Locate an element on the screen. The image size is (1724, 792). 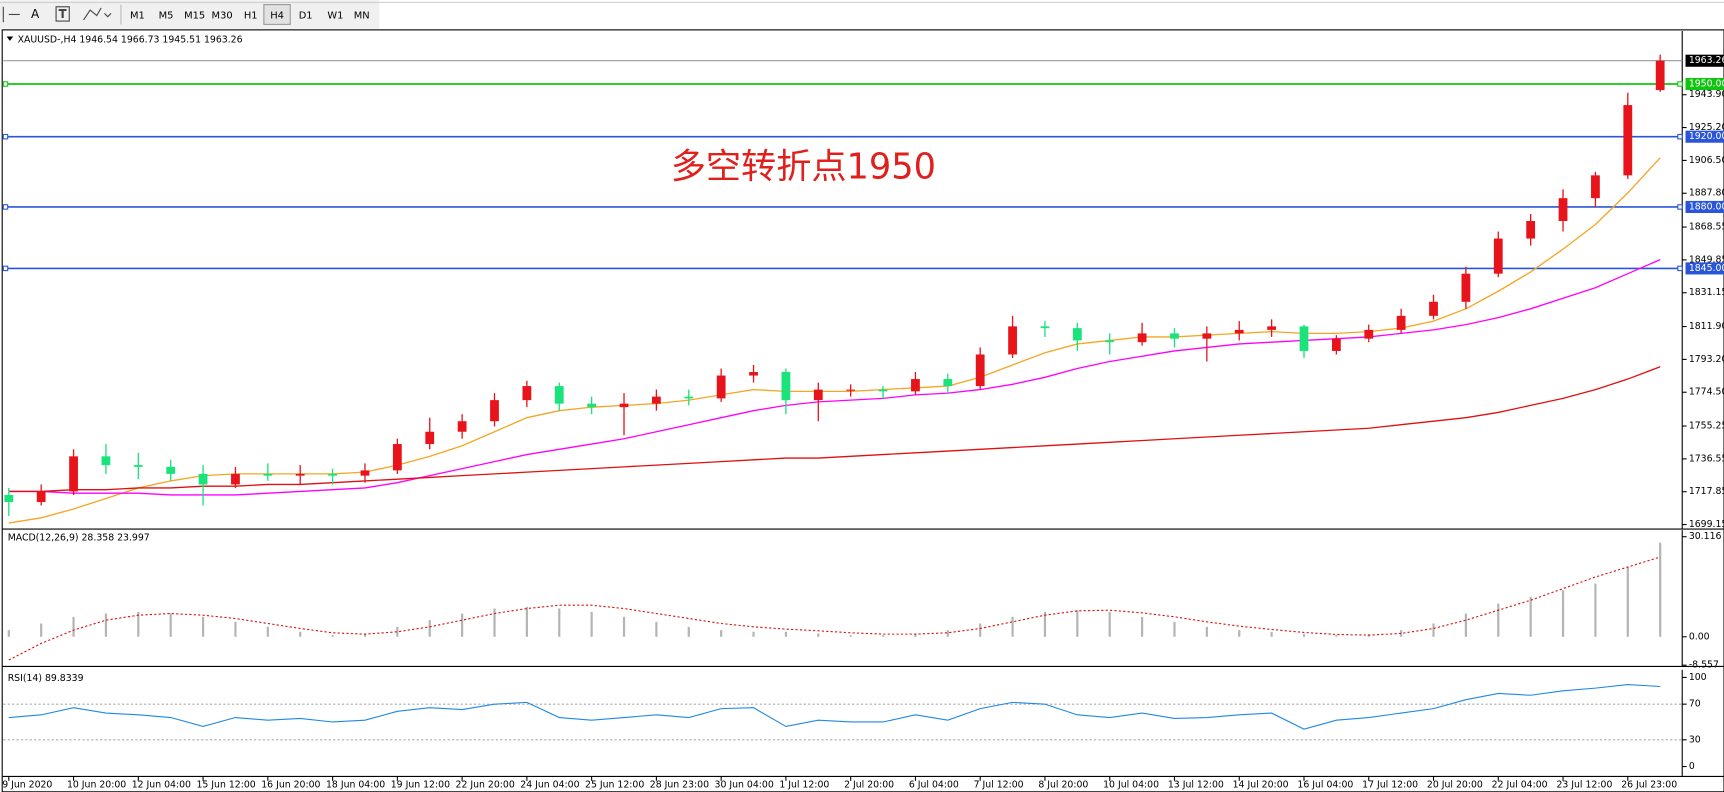
y-tick-label: 1811.90 is located at coordinates (1706, 326).